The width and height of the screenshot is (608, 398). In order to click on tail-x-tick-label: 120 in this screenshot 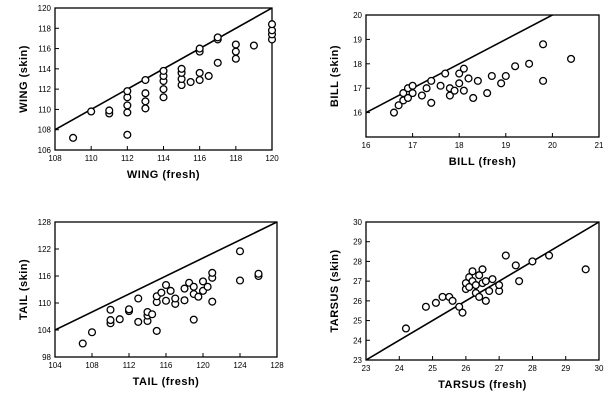, I will do `click(203, 365)`.